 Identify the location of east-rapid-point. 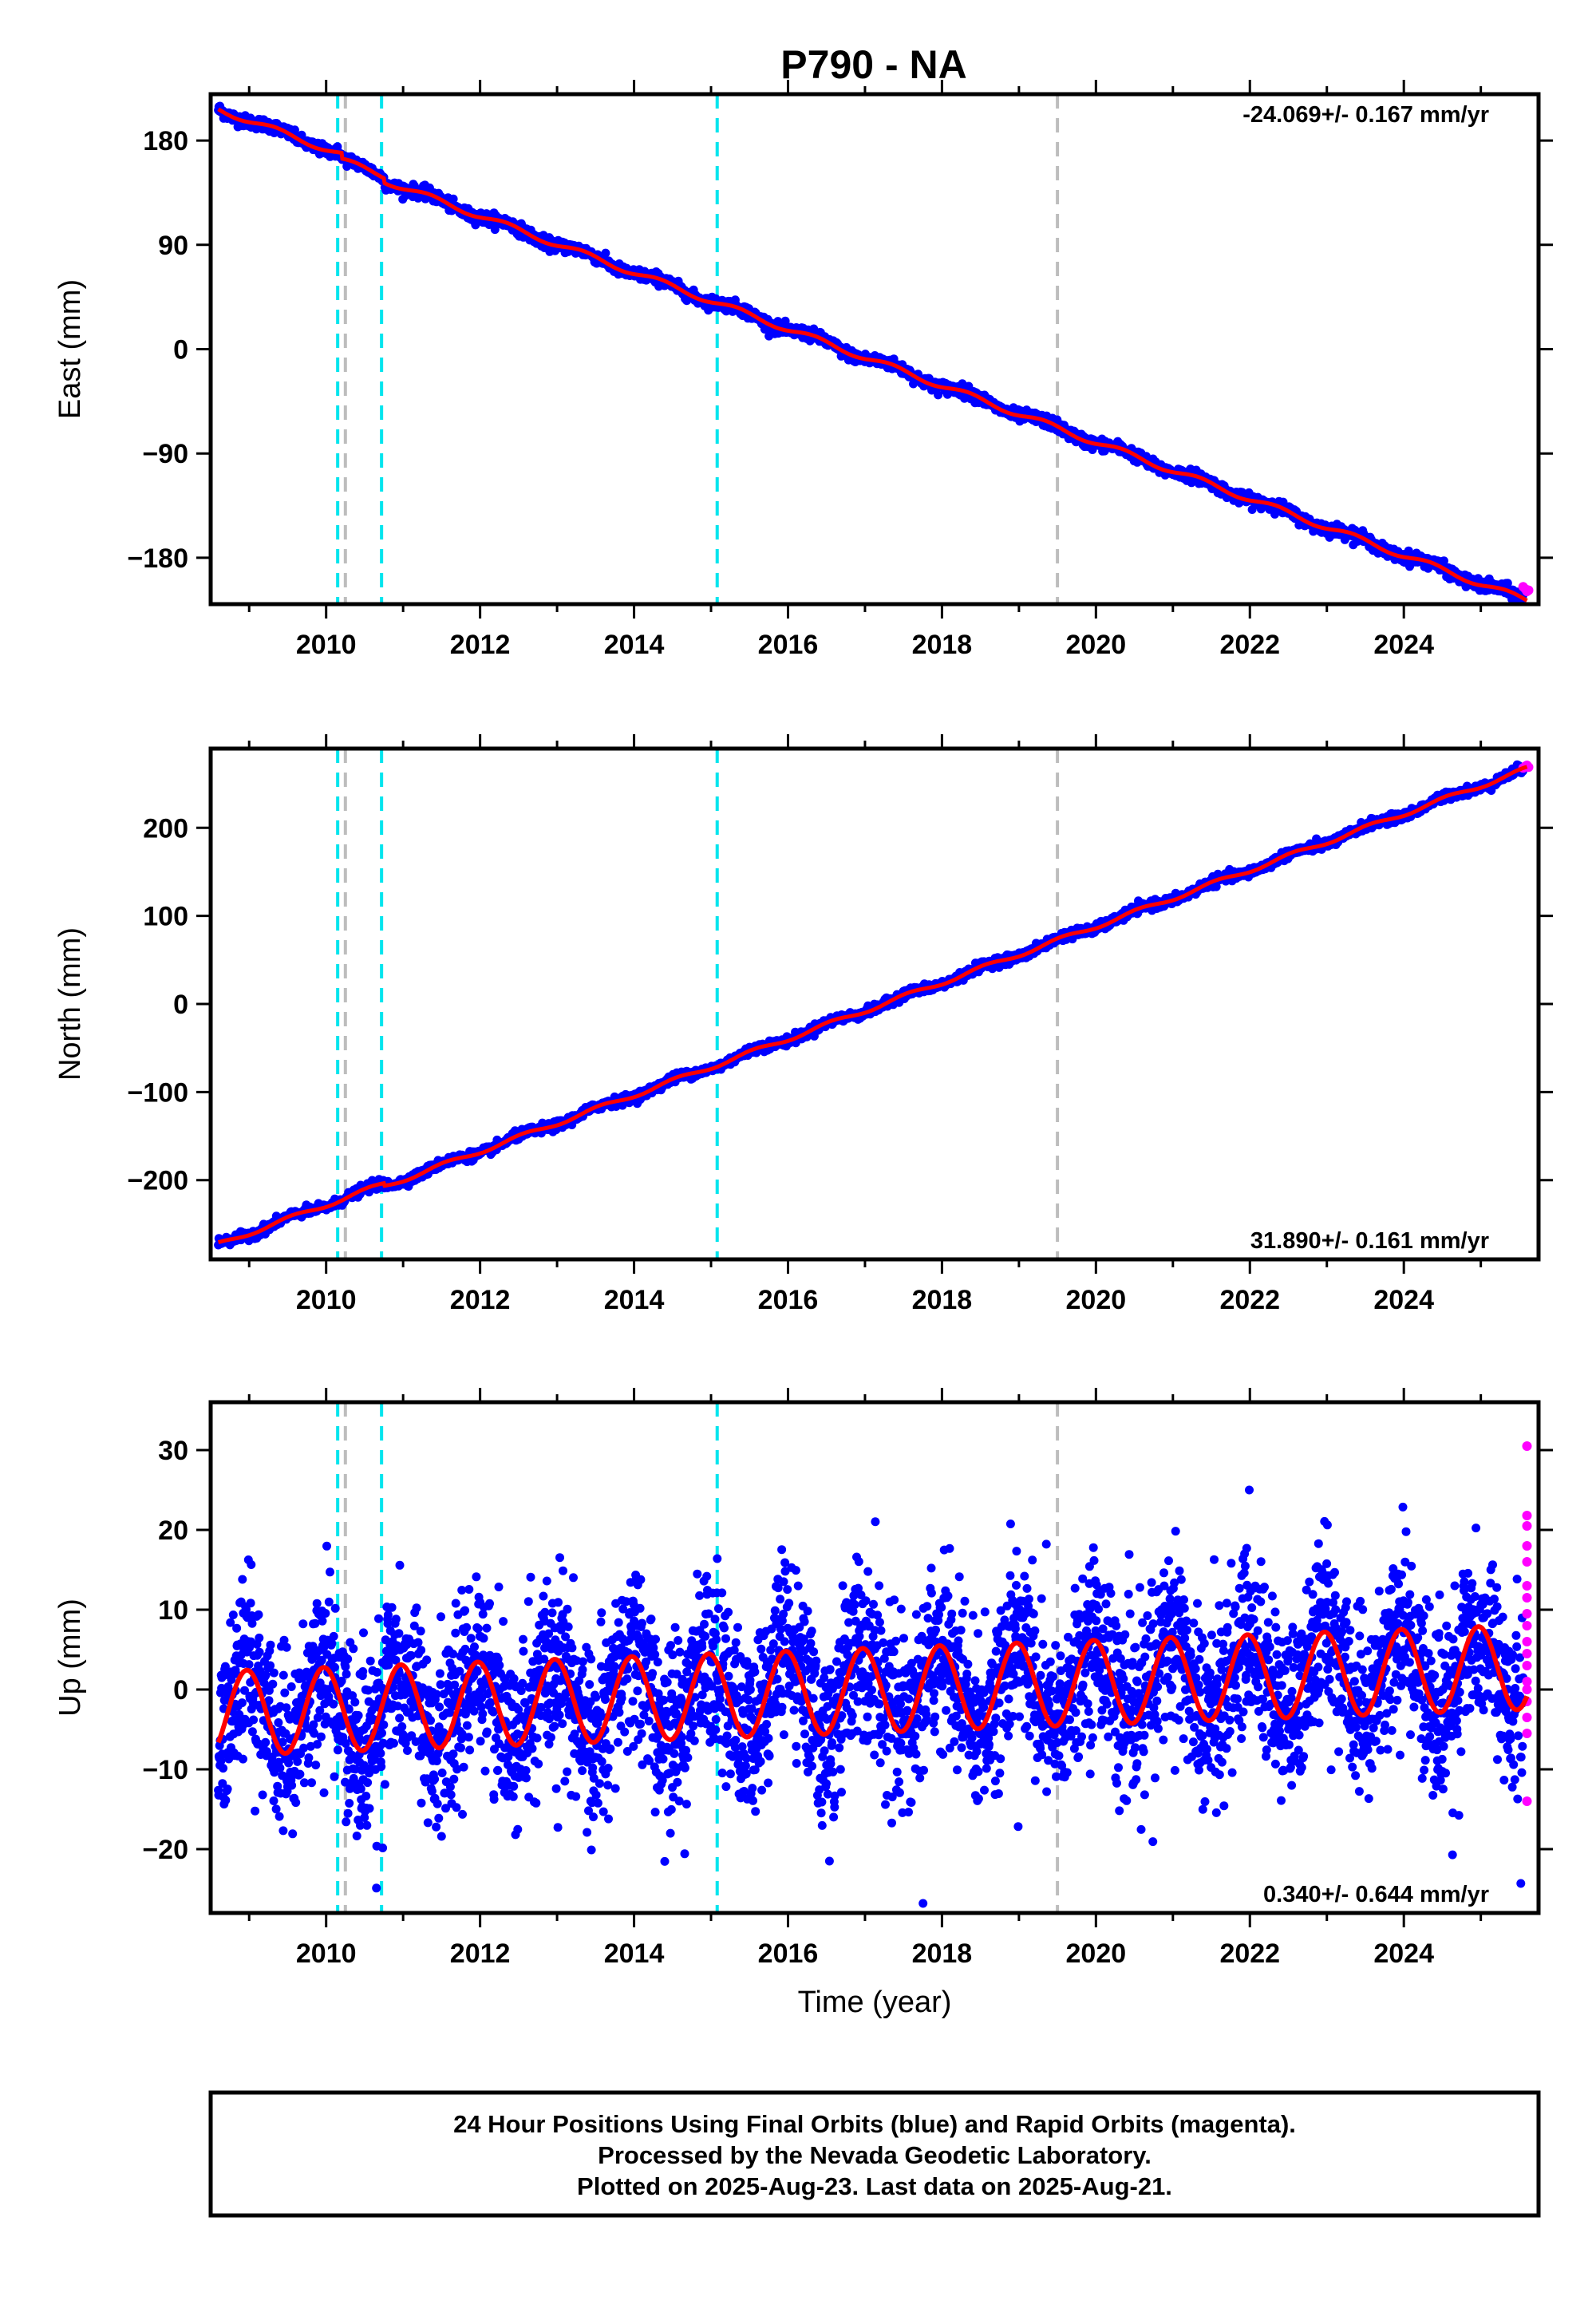
(1528, 590).